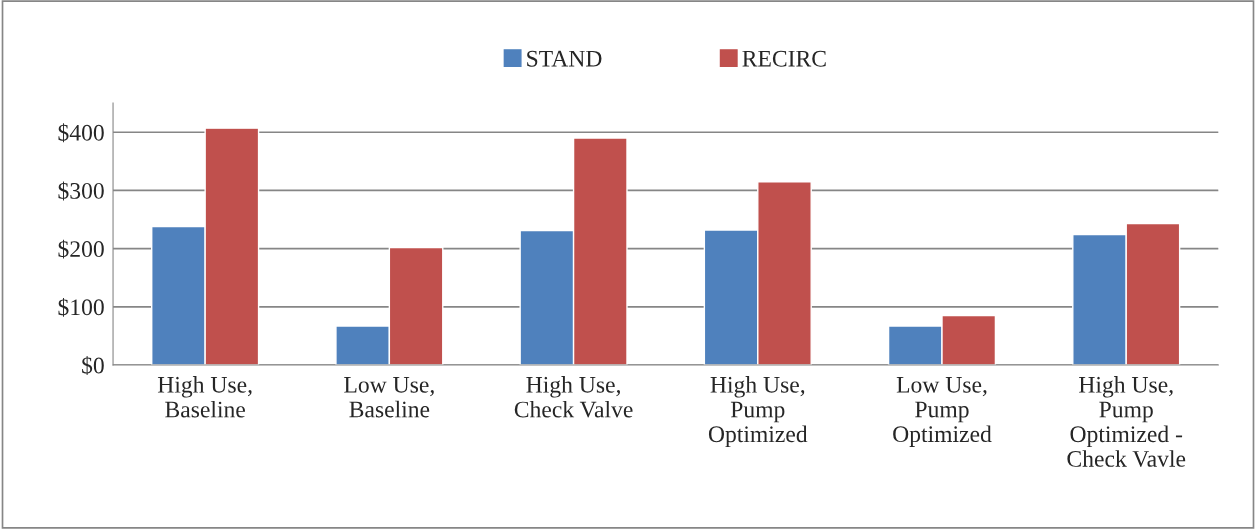 The height and width of the screenshot is (529, 1256). What do you see at coordinates (93, 365) in the screenshot?
I see `y-tick-label: $0` at bounding box center [93, 365].